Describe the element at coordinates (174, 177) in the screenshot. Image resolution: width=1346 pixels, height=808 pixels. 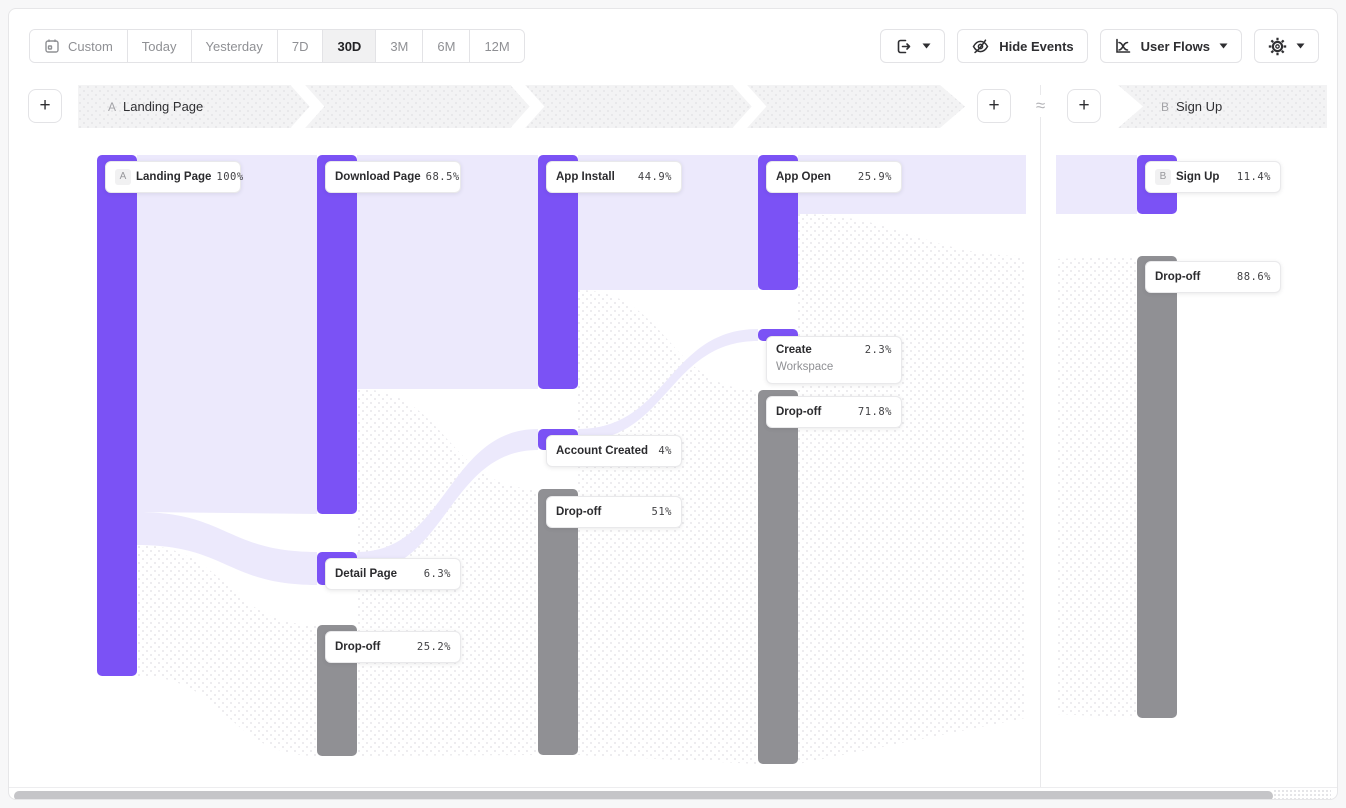
I see `node-card-landing-page: A Landing Page 100%` at that location.